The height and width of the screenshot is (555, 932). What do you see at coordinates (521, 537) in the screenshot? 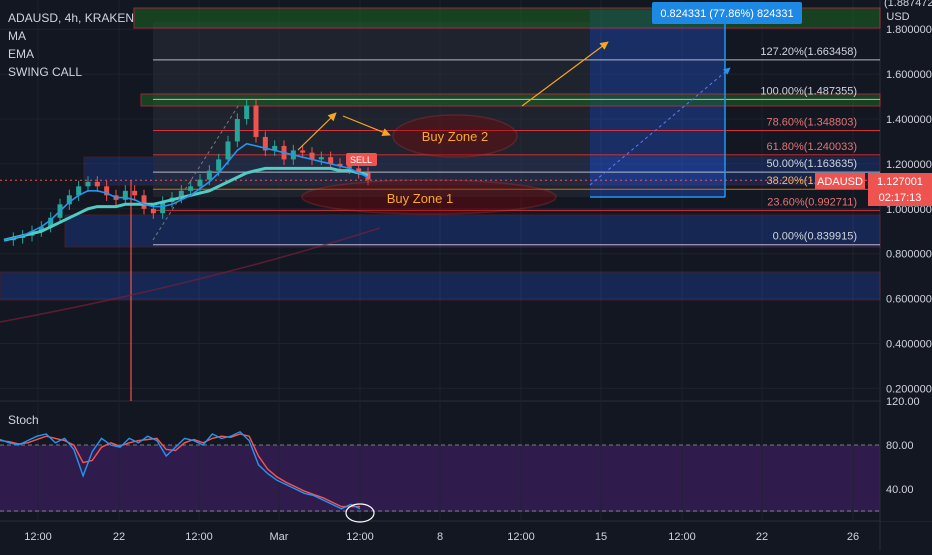
I see `time-tick-6: 12:00` at bounding box center [521, 537].